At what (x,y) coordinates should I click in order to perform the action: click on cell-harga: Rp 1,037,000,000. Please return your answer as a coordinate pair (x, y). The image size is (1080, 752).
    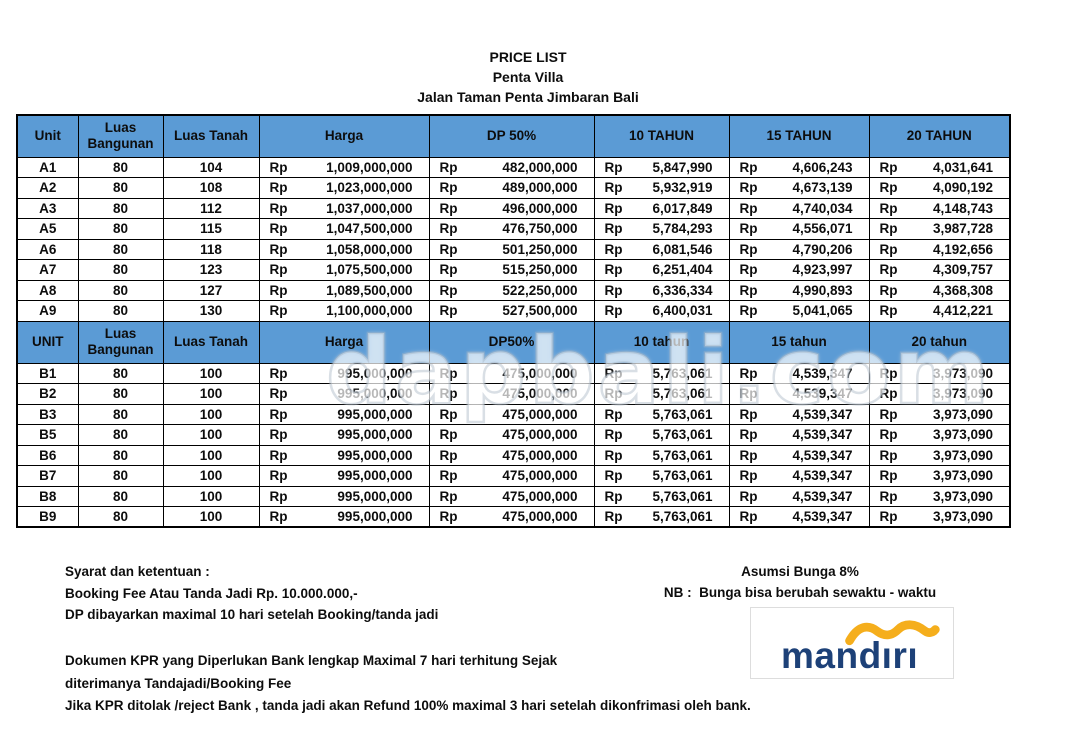
    Looking at the image, I should click on (344, 208).